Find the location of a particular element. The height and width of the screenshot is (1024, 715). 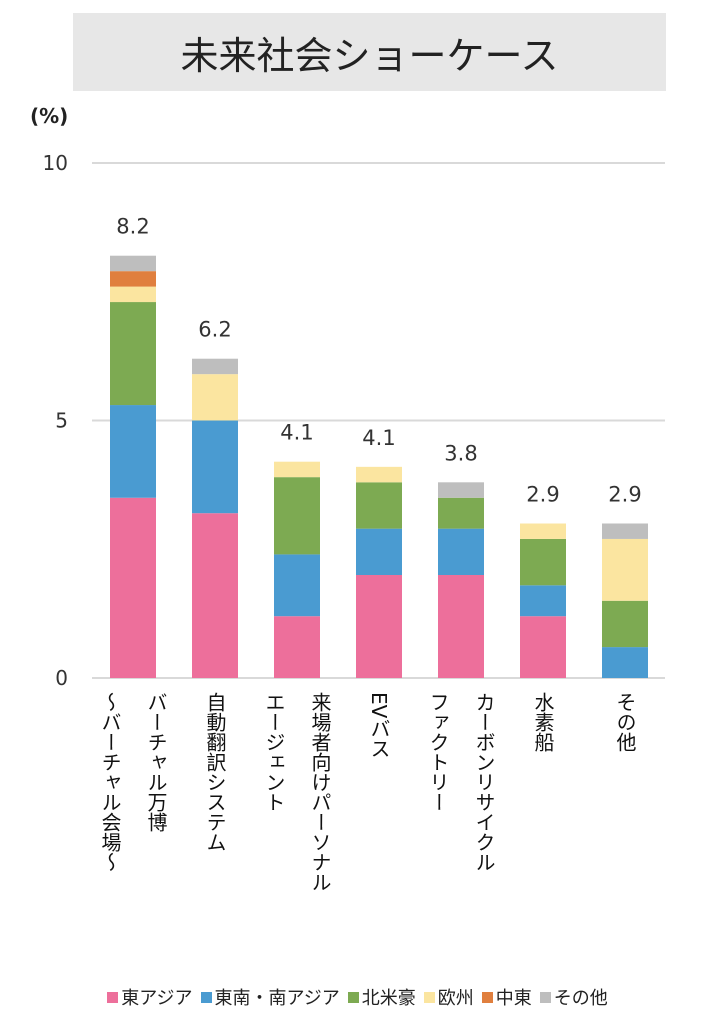

legend-label: 中東 is located at coordinates (513, 998).